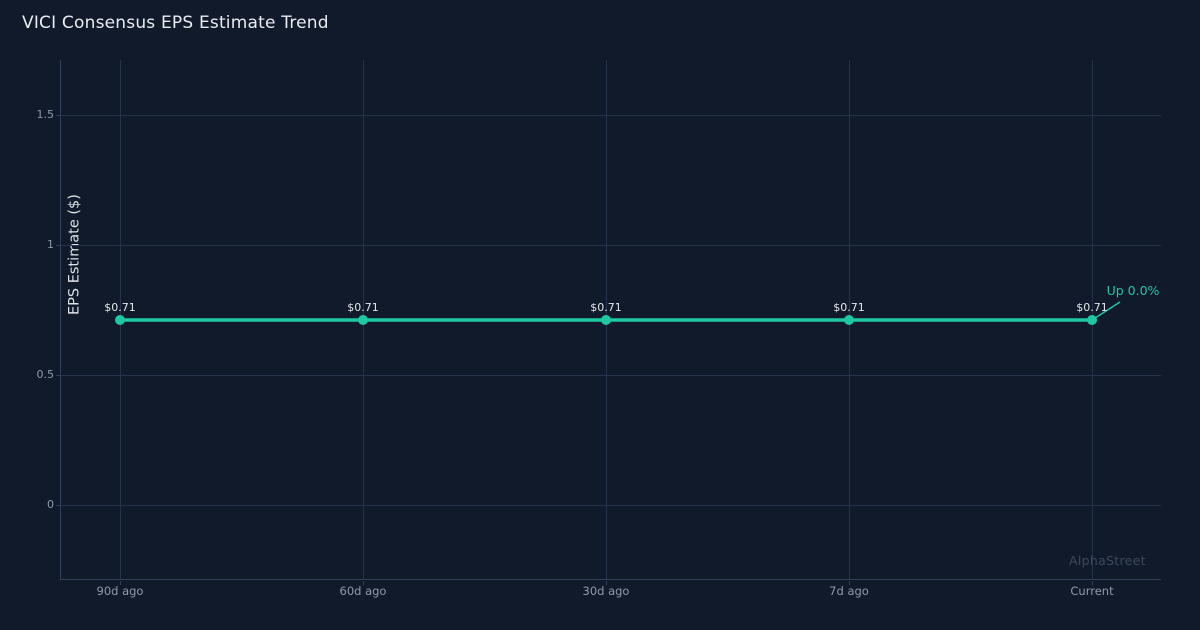 This screenshot has width=1200, height=630. What do you see at coordinates (1107, 560) in the screenshot?
I see `watermark: AlphaStreet` at bounding box center [1107, 560].